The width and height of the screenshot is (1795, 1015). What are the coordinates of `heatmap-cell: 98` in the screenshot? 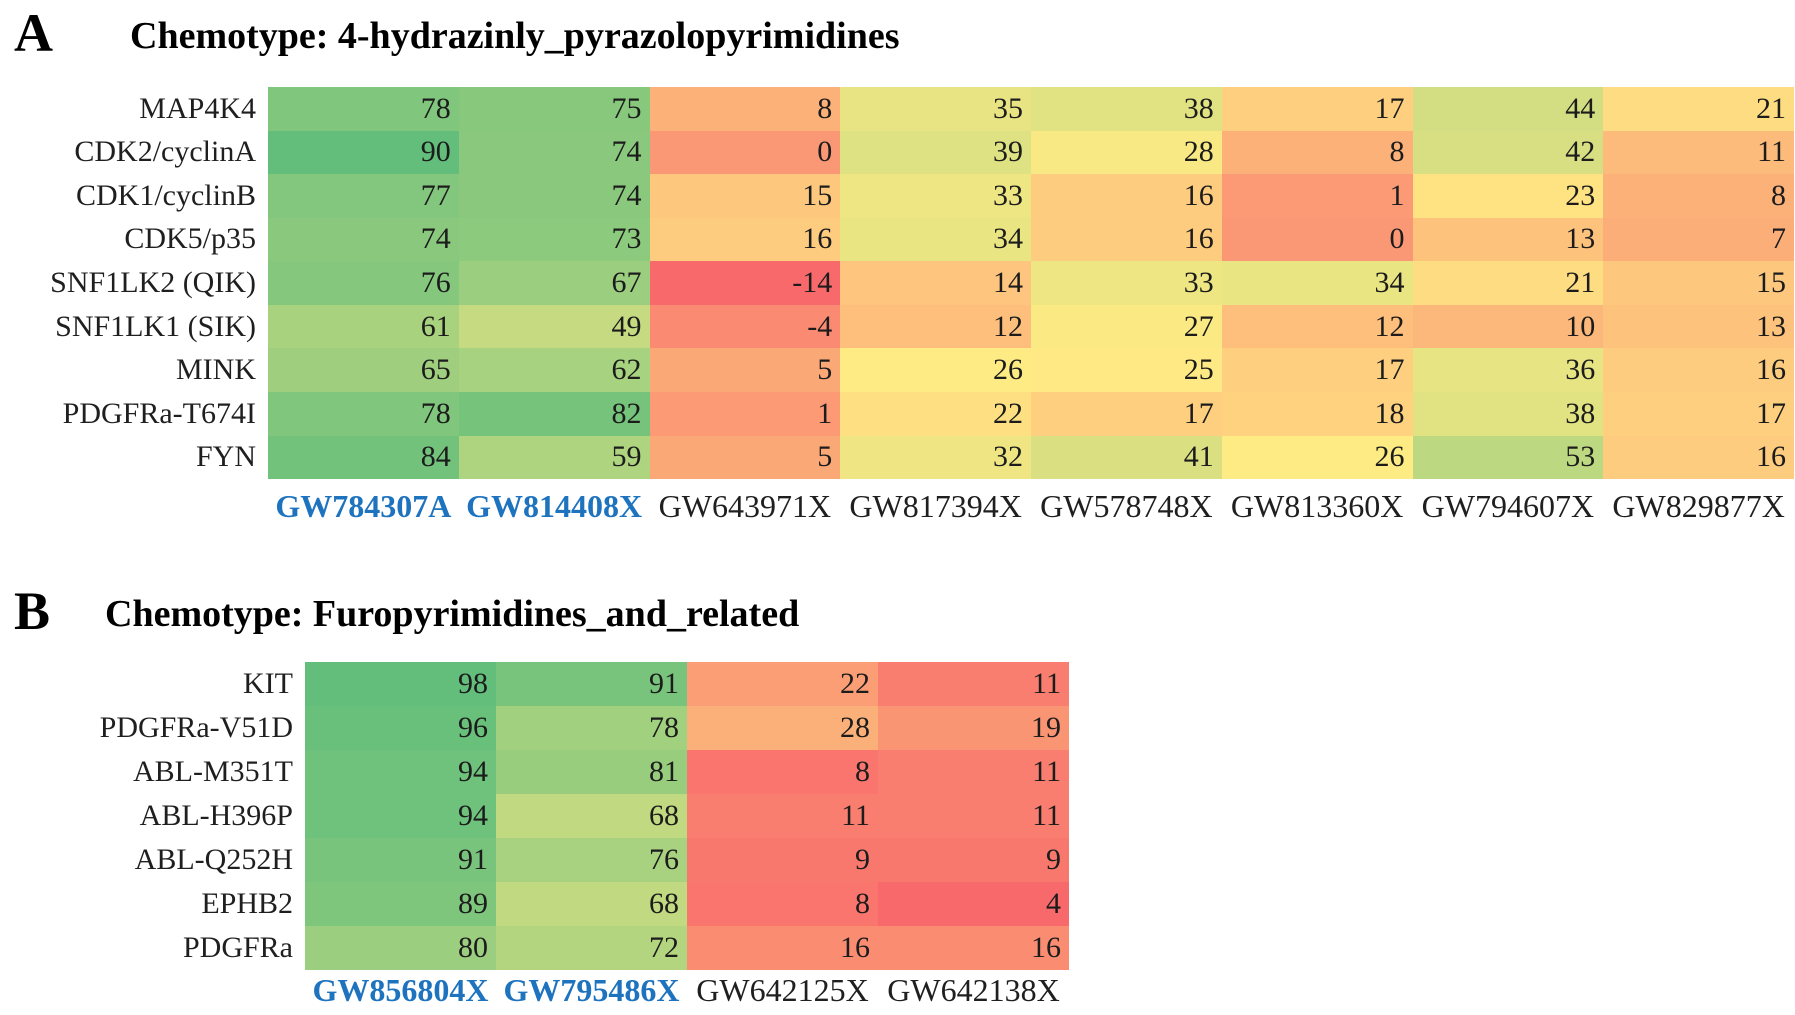 It's located at (400, 684).